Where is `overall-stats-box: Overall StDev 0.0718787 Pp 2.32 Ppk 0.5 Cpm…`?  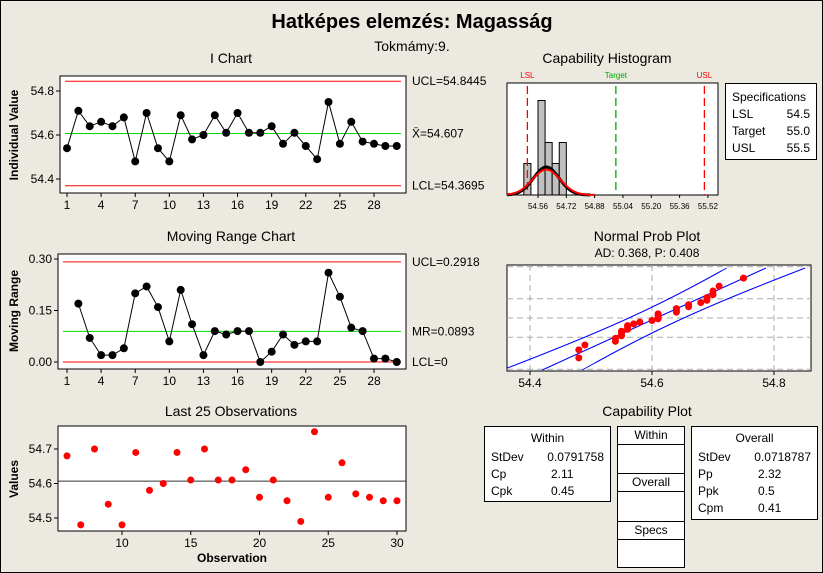 overall-stats-box: Overall StDev 0.0718787 Pp 2.32 Ppk 0.5 Cpm… is located at coordinates (754, 473).